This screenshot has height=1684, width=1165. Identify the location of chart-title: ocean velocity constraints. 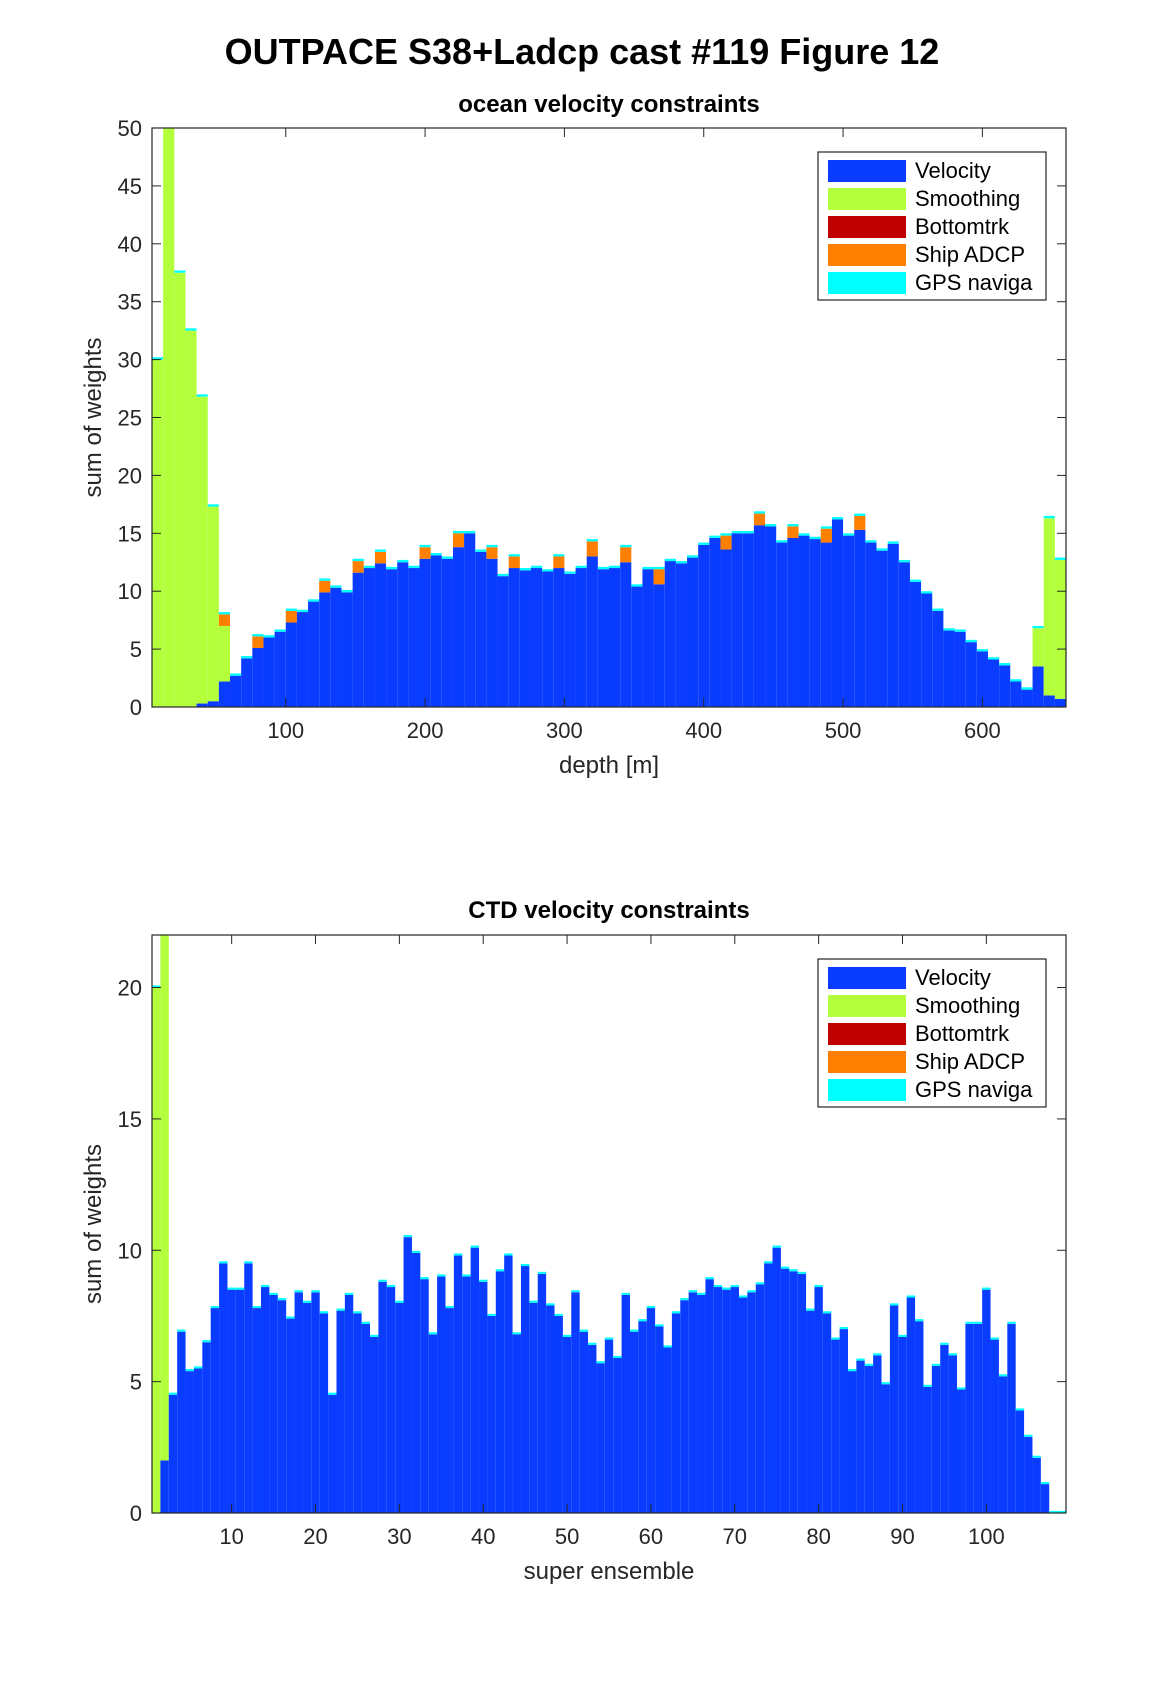
(608, 104).